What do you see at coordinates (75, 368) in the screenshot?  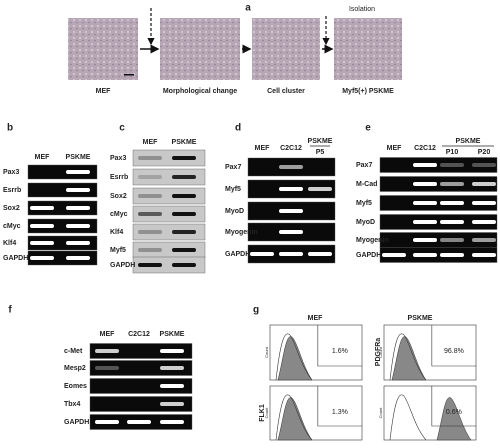 I see `row-label: Mesp2` at bounding box center [75, 368].